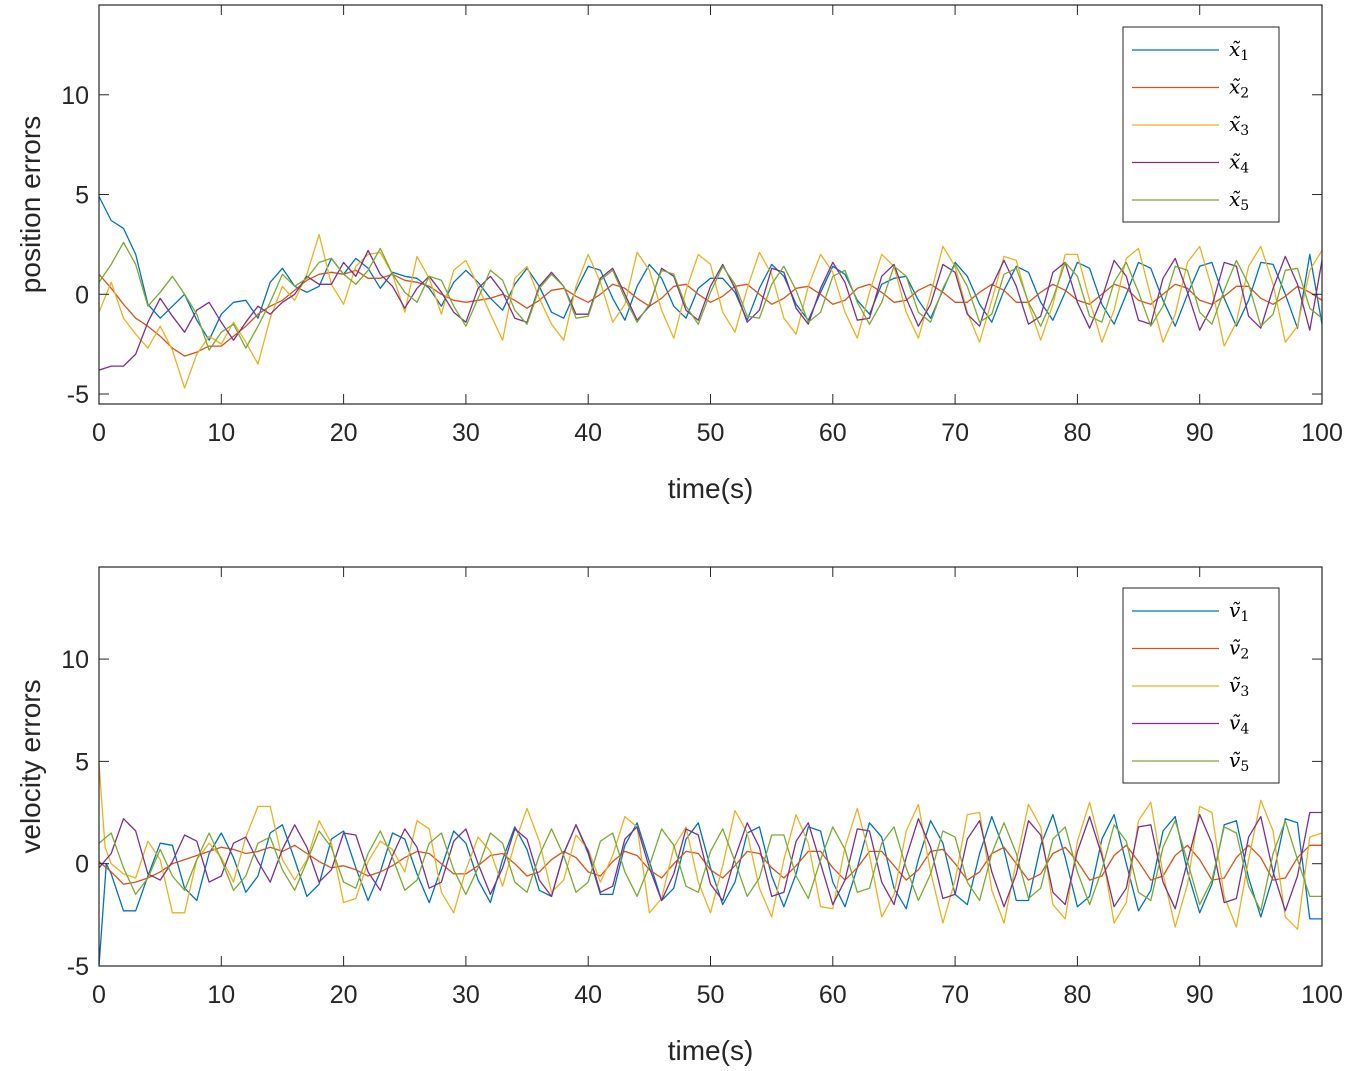  What do you see at coordinates (99, 433) in the screenshot?
I see `position-x-tick-label: 0` at bounding box center [99, 433].